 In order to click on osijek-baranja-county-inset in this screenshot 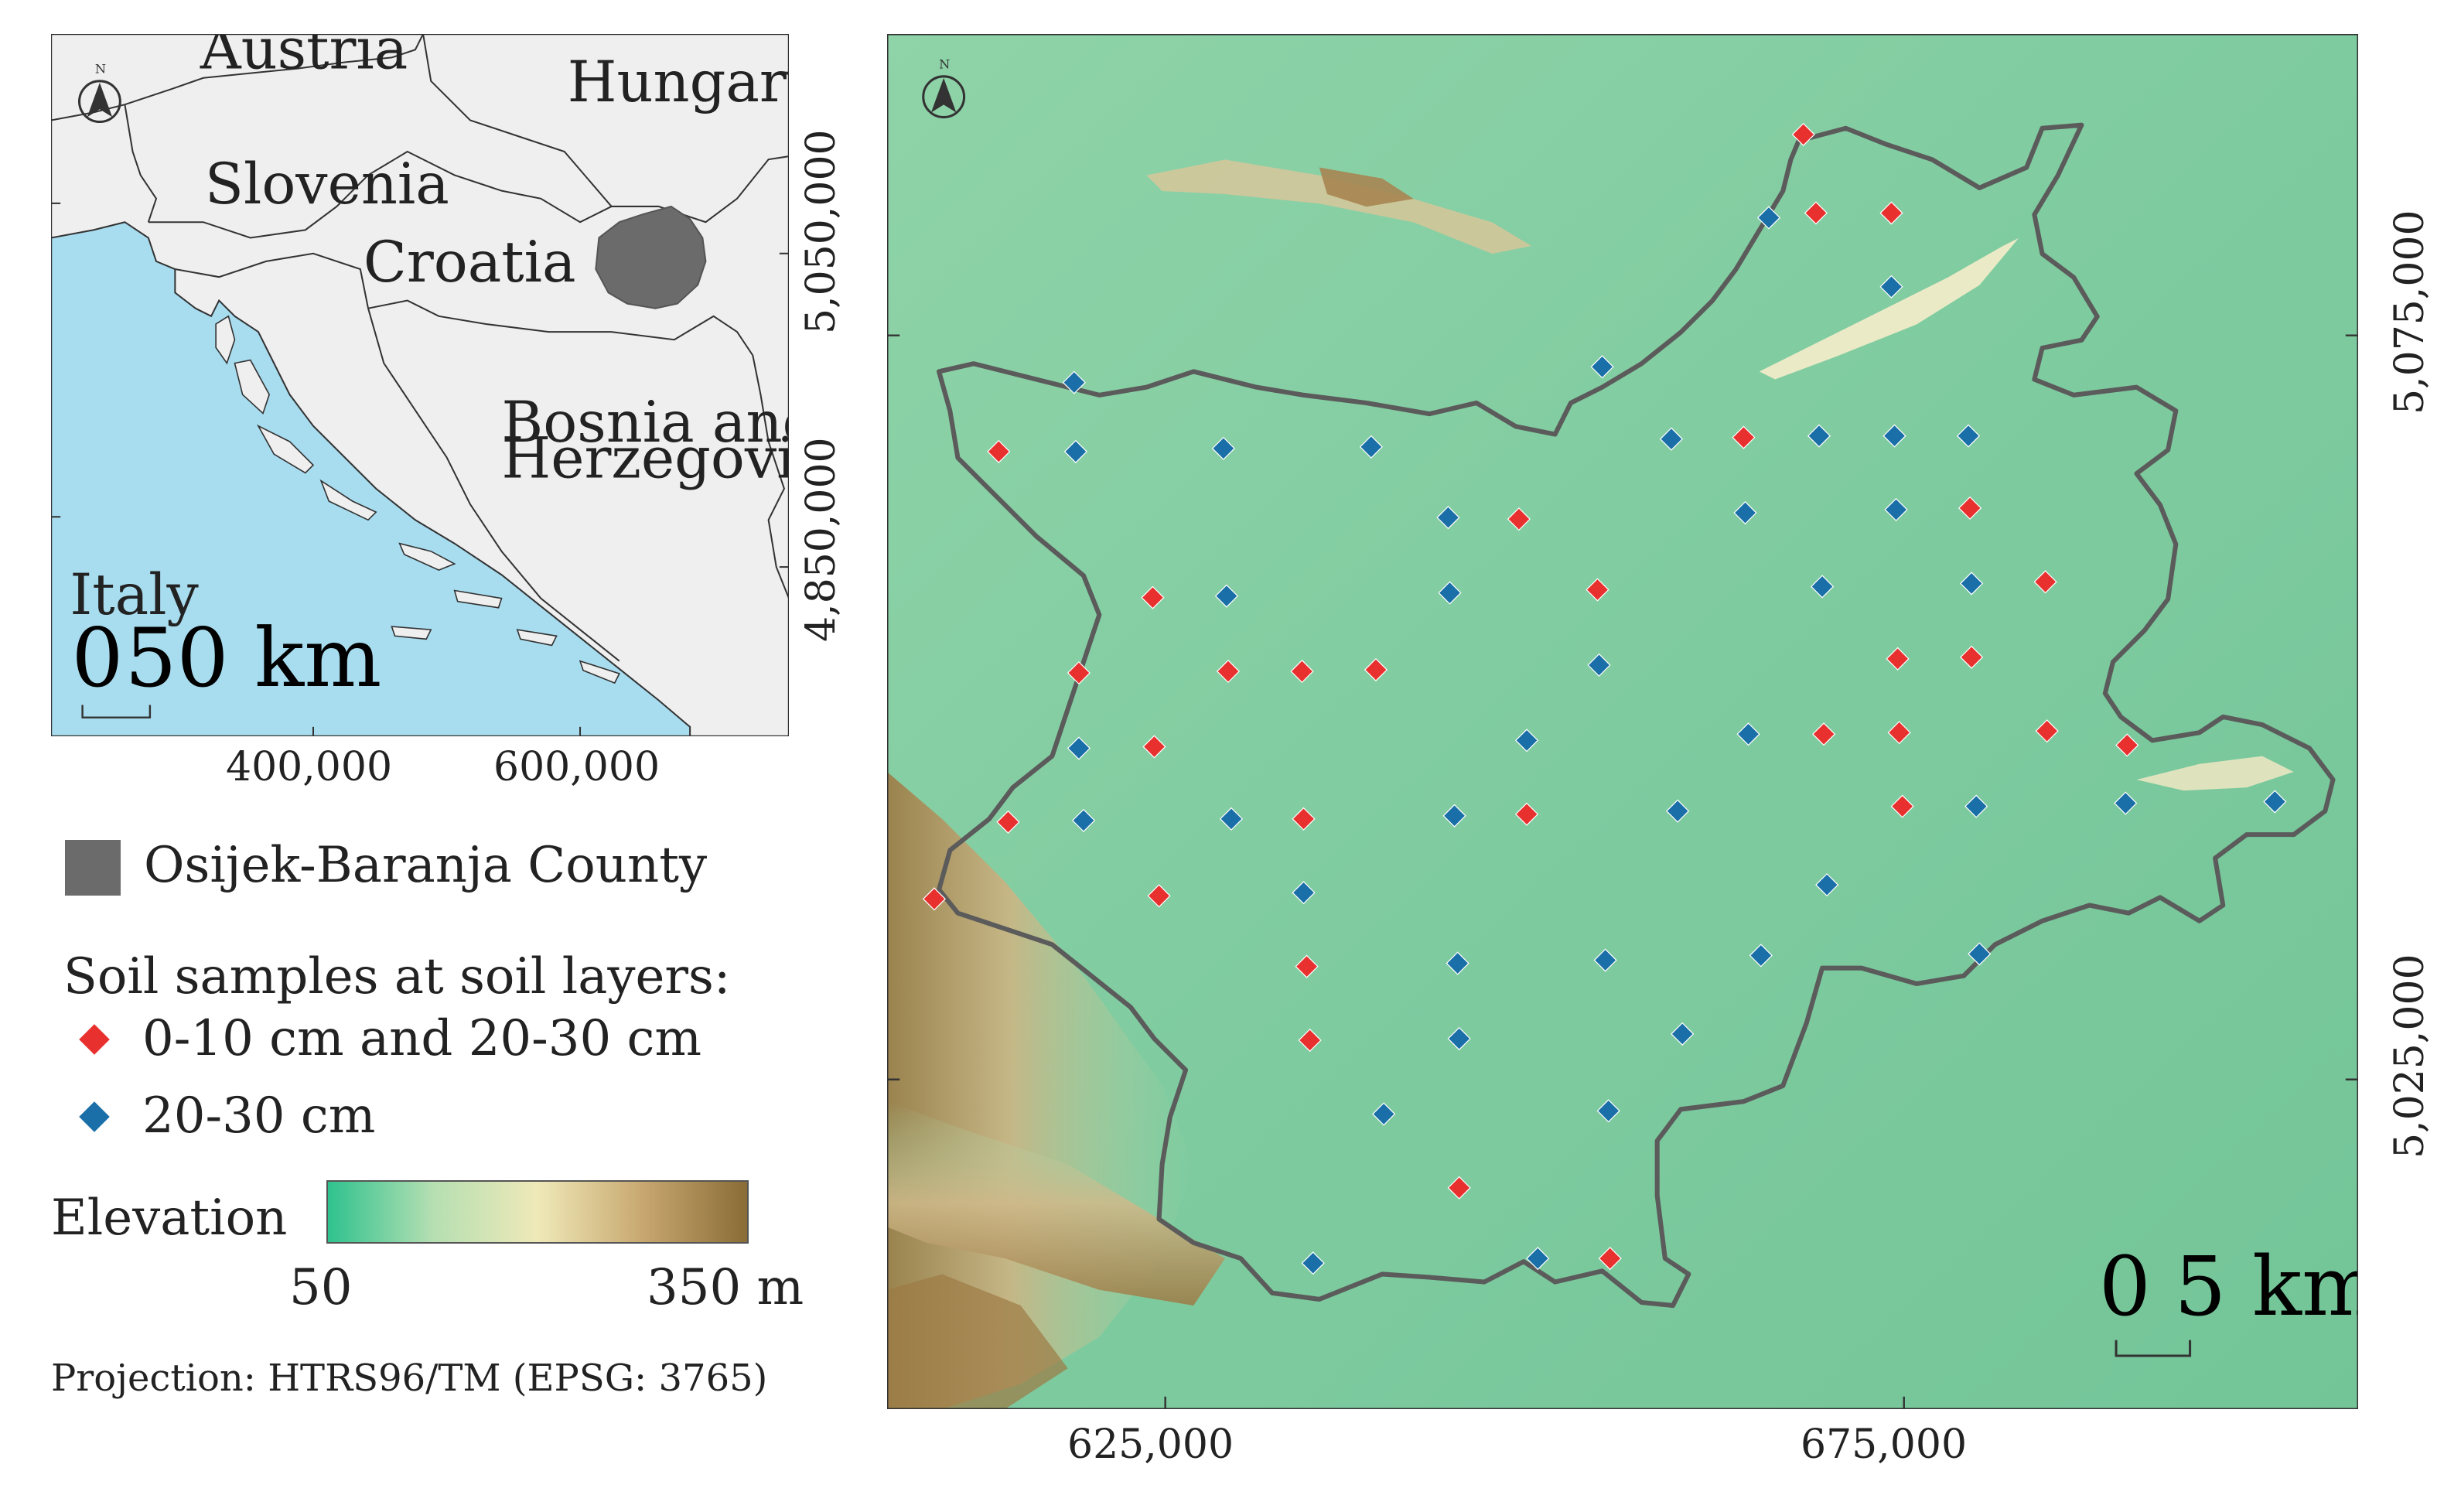, I will do `click(651, 257)`.